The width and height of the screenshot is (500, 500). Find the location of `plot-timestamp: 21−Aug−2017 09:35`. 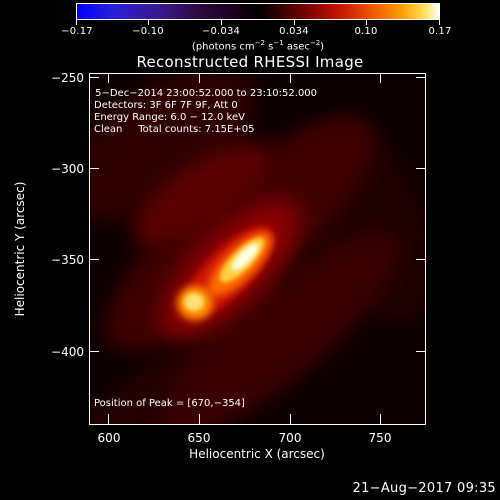

plot-timestamp: 21−Aug−2017 09:35 is located at coordinates (424, 488).